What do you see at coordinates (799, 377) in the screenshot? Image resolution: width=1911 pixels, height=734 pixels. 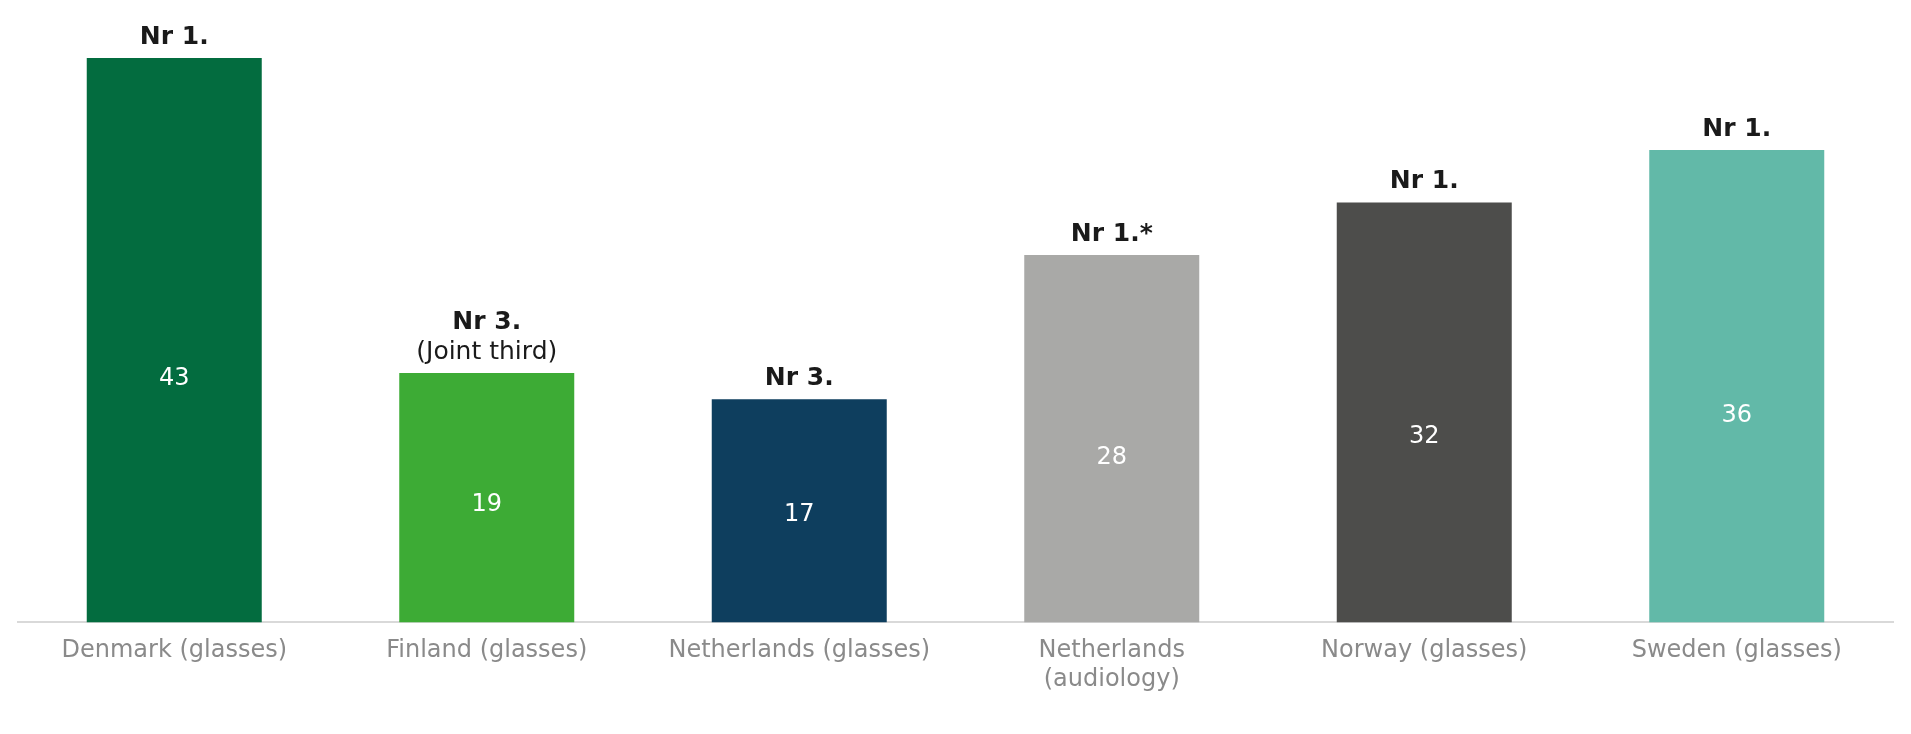 I see `annotation: Nr 3.` at bounding box center [799, 377].